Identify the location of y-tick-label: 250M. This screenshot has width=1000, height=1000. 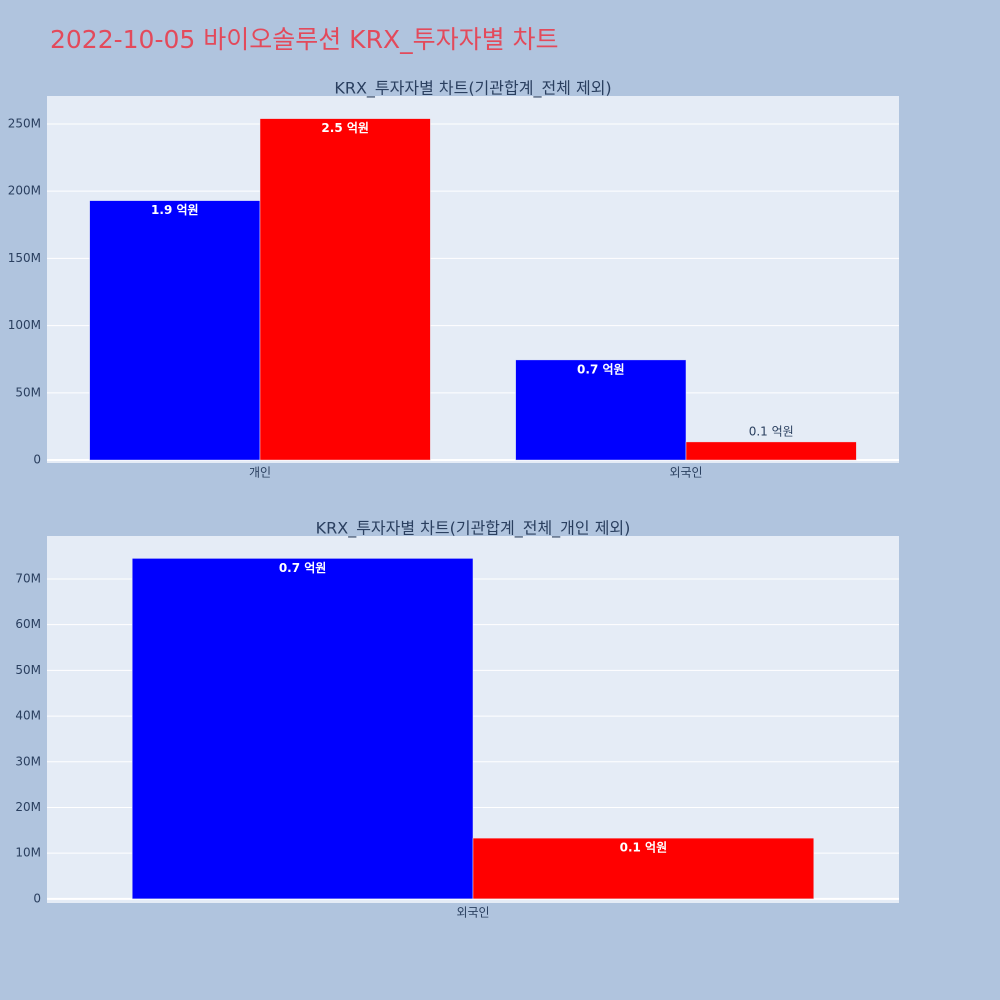
(24, 123).